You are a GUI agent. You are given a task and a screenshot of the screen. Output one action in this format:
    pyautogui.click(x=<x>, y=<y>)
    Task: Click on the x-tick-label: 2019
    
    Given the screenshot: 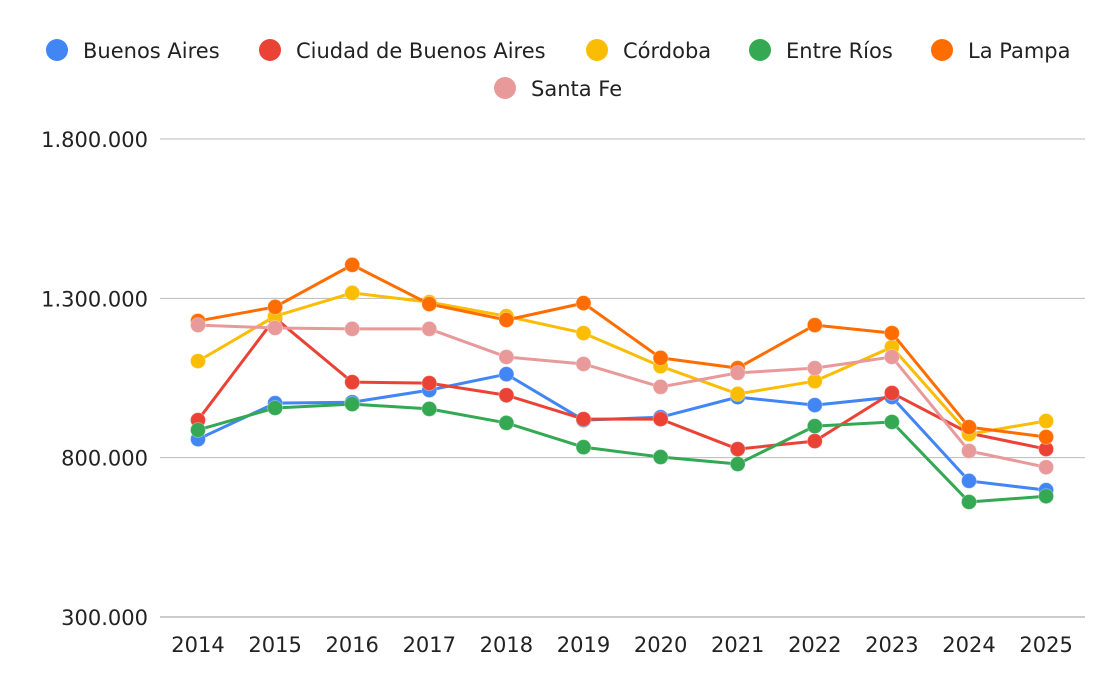 What is the action you would take?
    pyautogui.click(x=583, y=645)
    